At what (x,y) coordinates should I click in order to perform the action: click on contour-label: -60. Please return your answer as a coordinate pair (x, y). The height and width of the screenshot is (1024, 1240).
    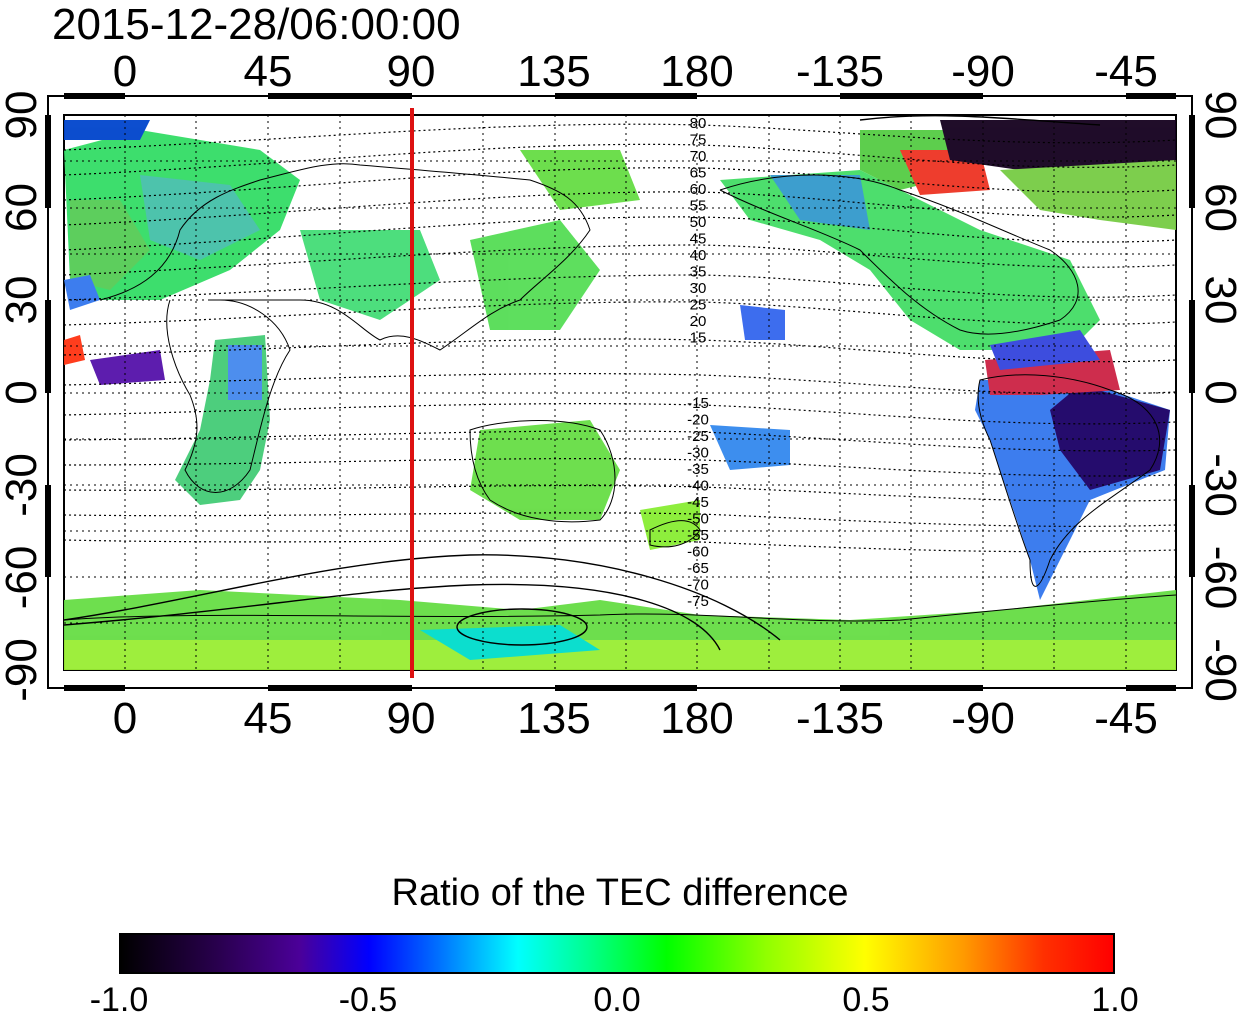
    Looking at the image, I should click on (698, 552).